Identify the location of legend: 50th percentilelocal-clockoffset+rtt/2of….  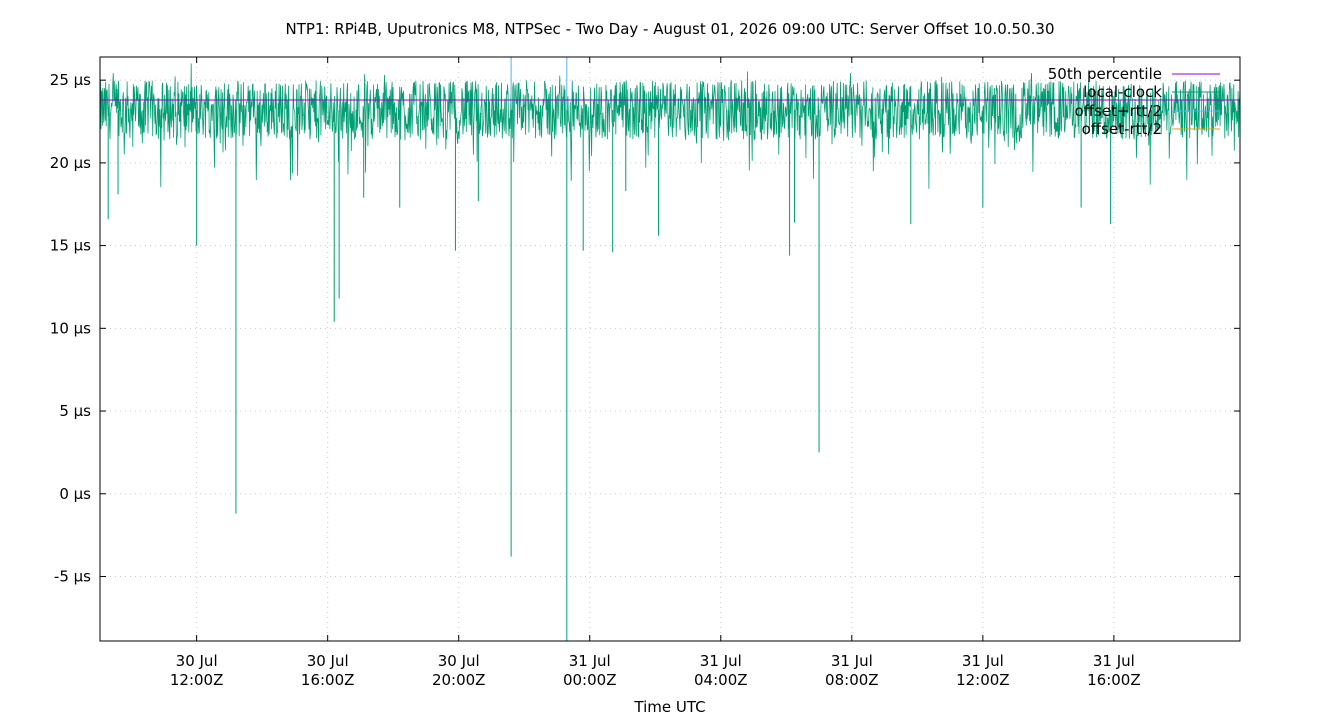
(1134, 101).